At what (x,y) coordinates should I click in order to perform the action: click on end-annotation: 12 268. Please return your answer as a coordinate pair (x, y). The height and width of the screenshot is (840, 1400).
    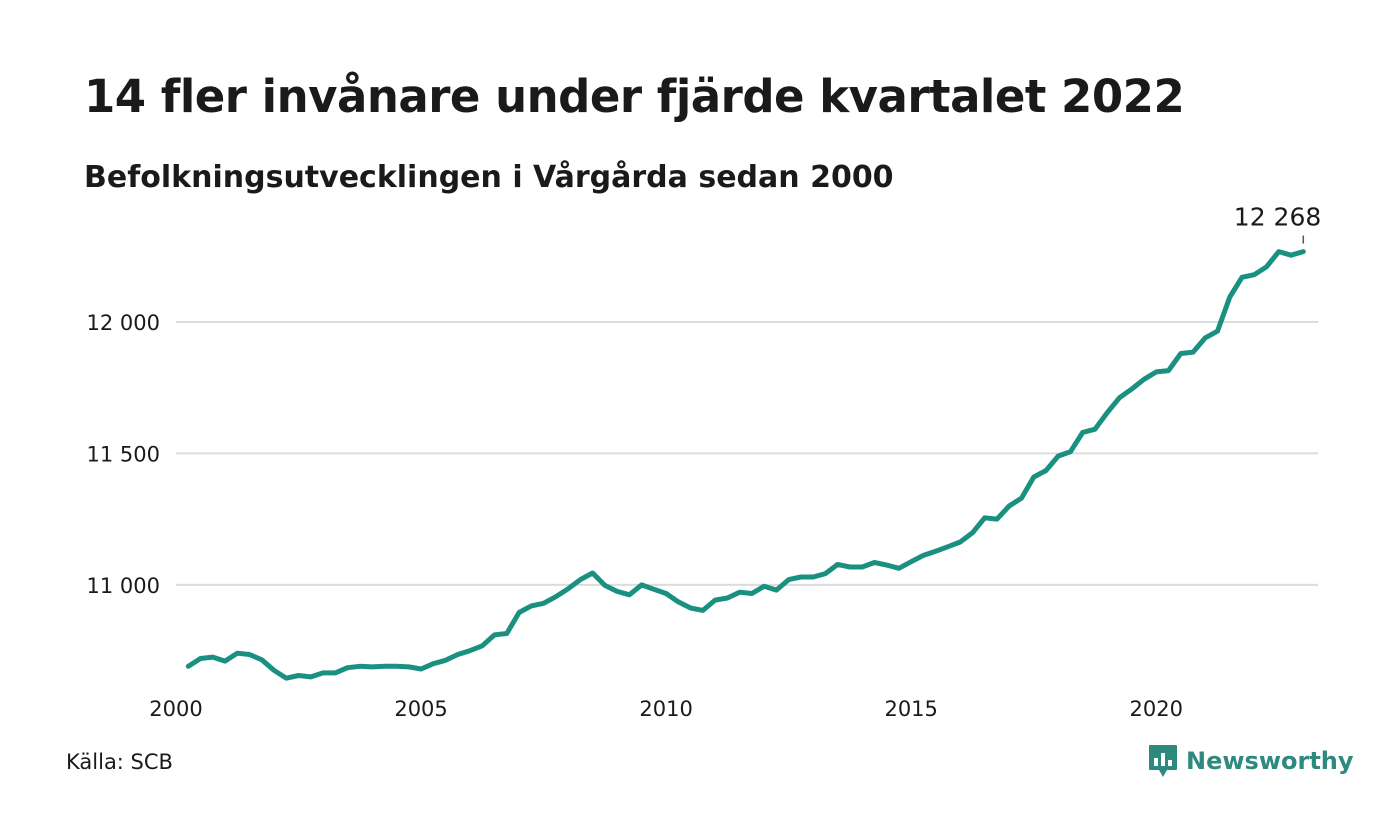
    Looking at the image, I should click on (1277, 223).